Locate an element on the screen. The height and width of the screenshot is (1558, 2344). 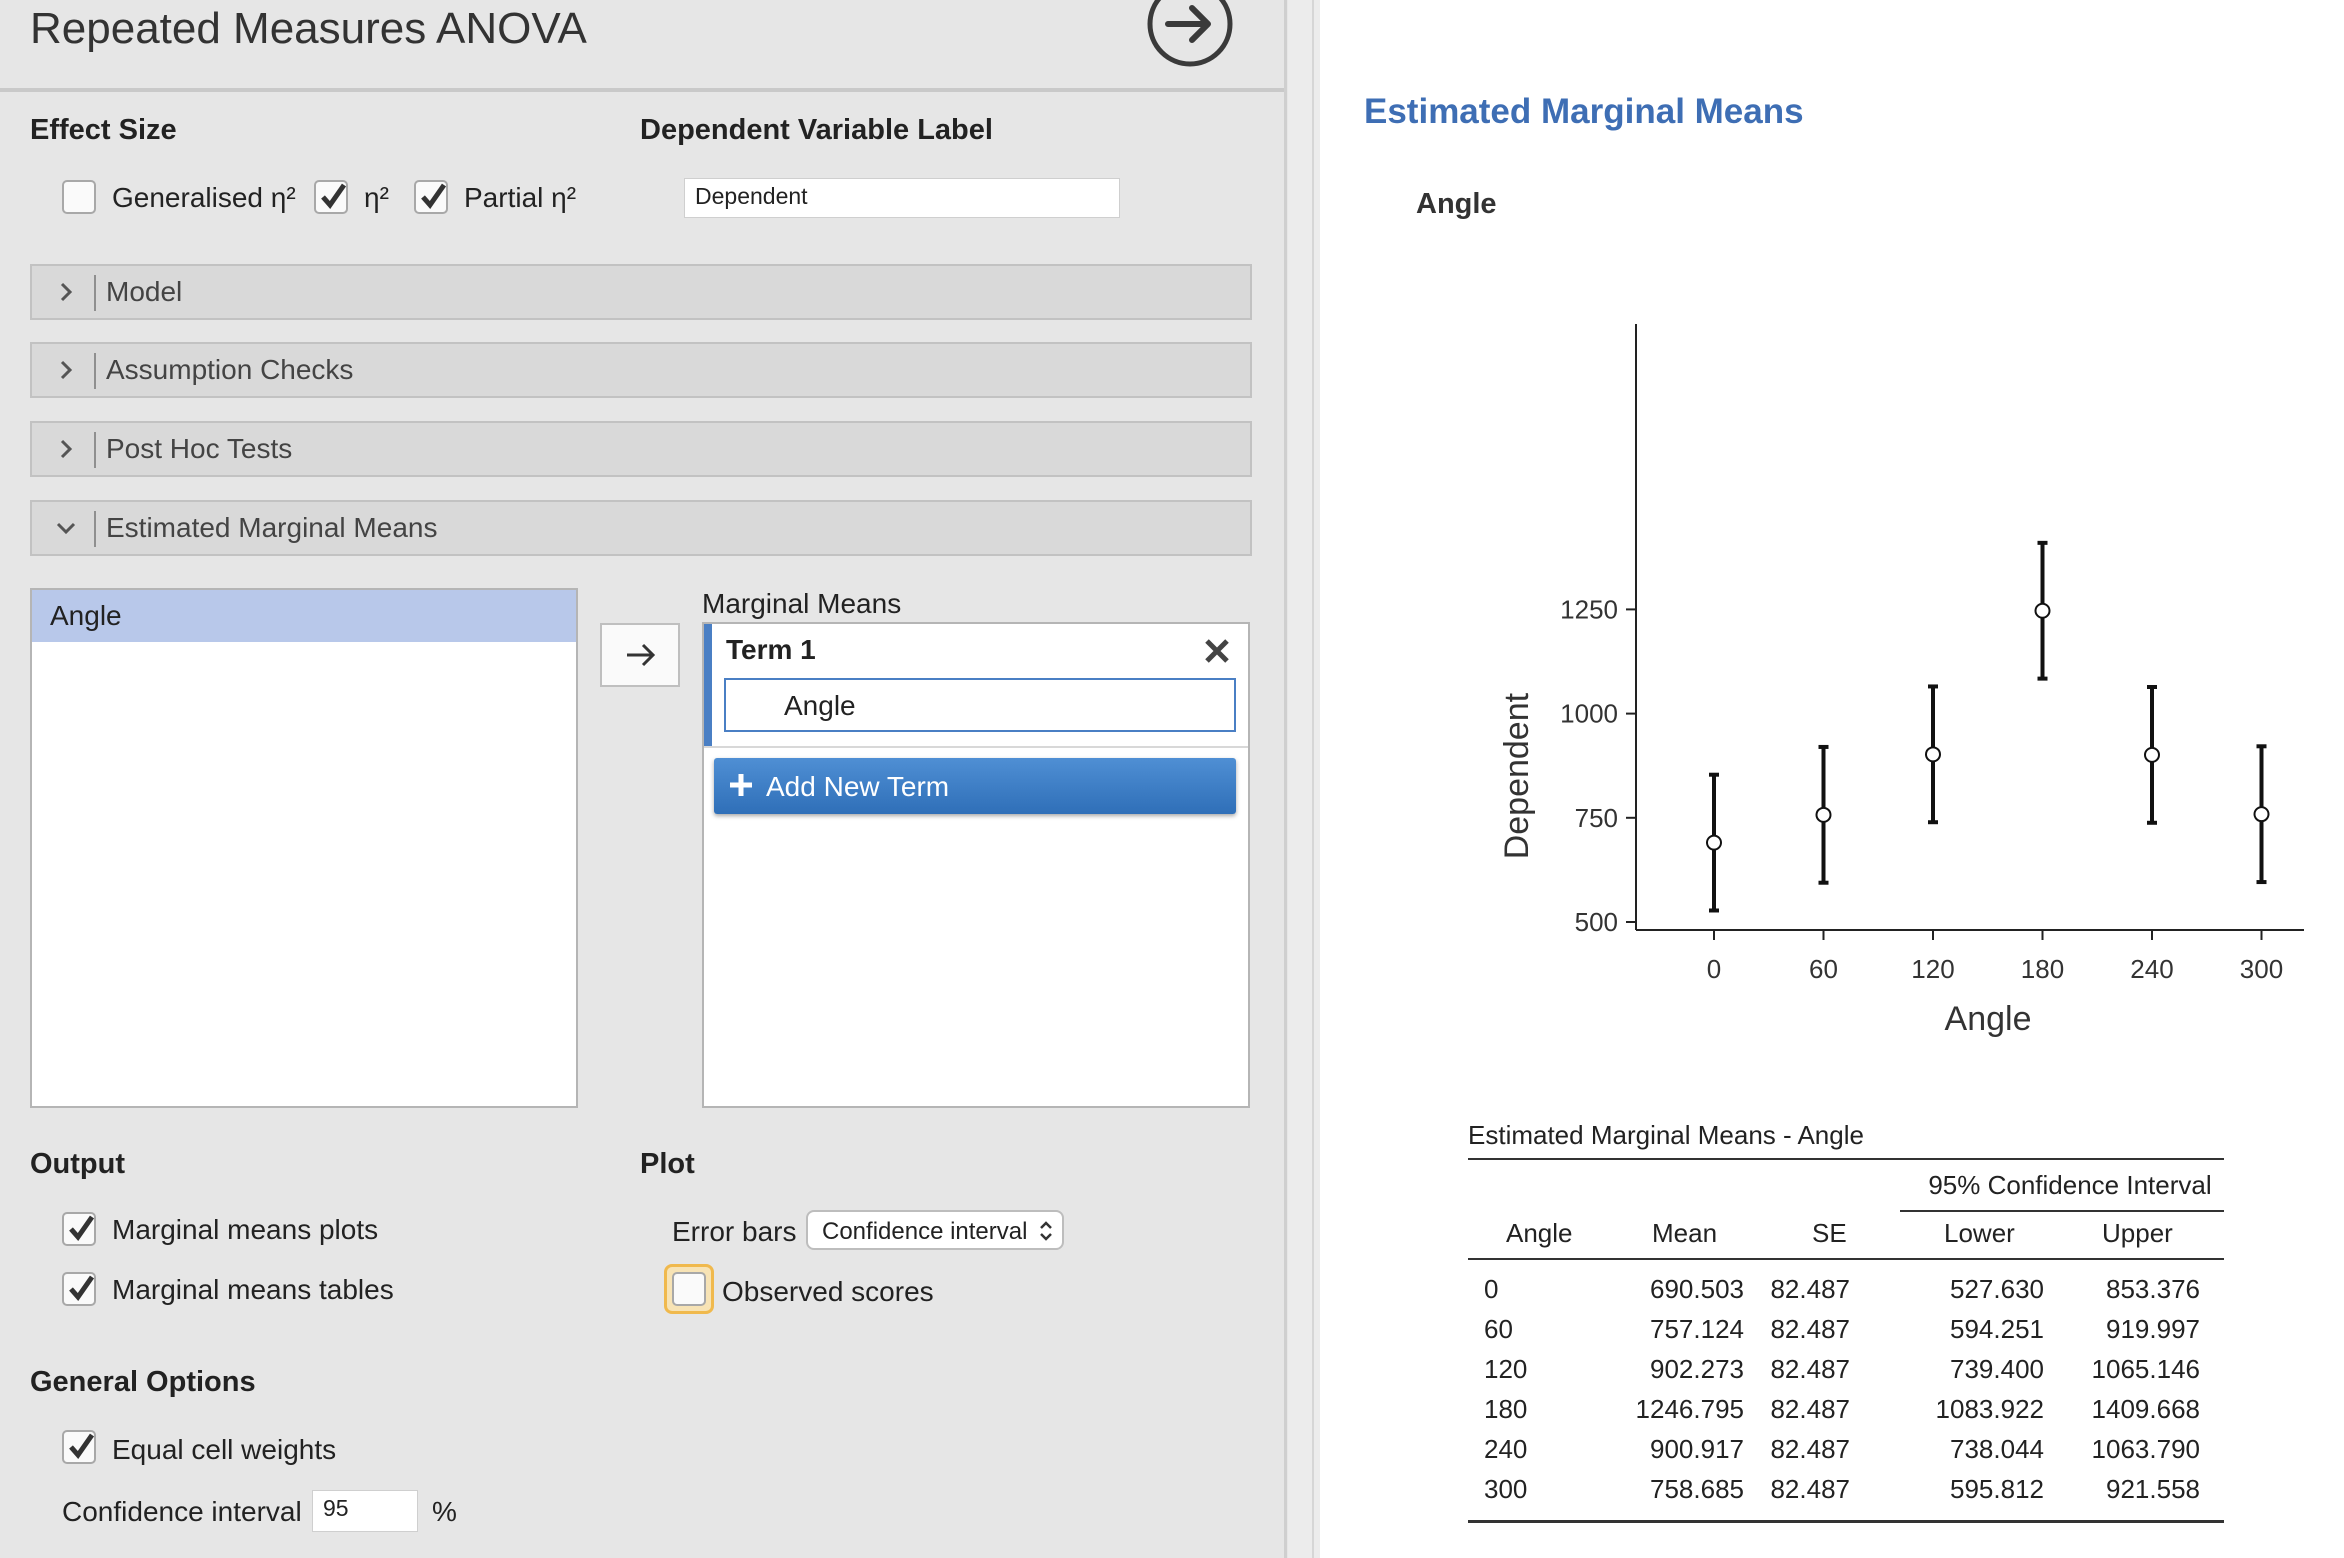
col-header-mean: Mean is located at coordinates (1685, 1233).